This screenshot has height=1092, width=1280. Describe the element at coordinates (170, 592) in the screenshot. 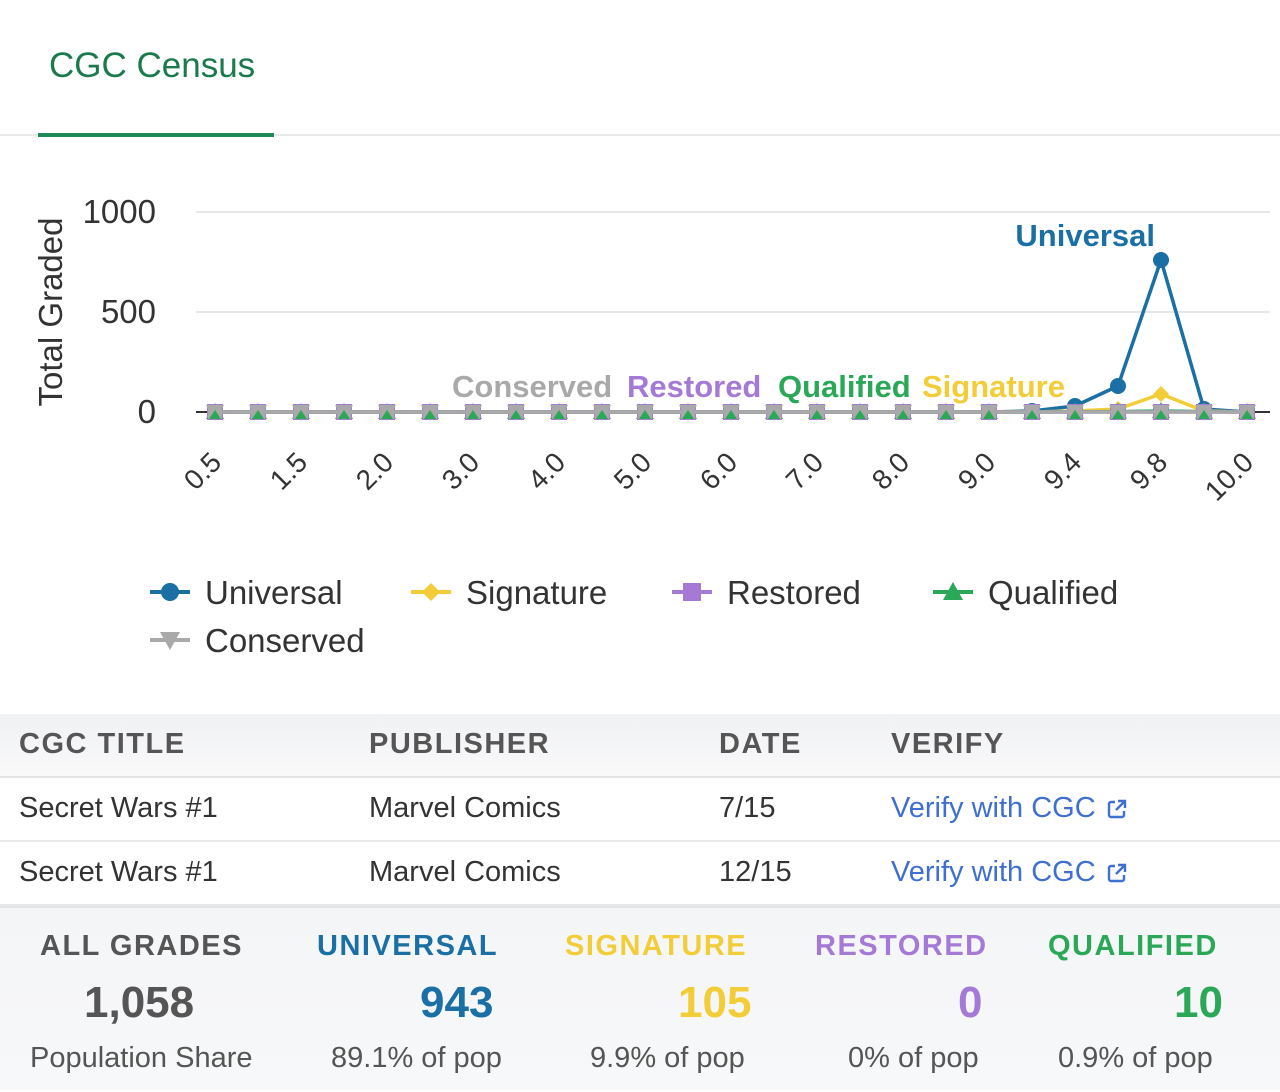

I see `legend-marker-universal` at that location.